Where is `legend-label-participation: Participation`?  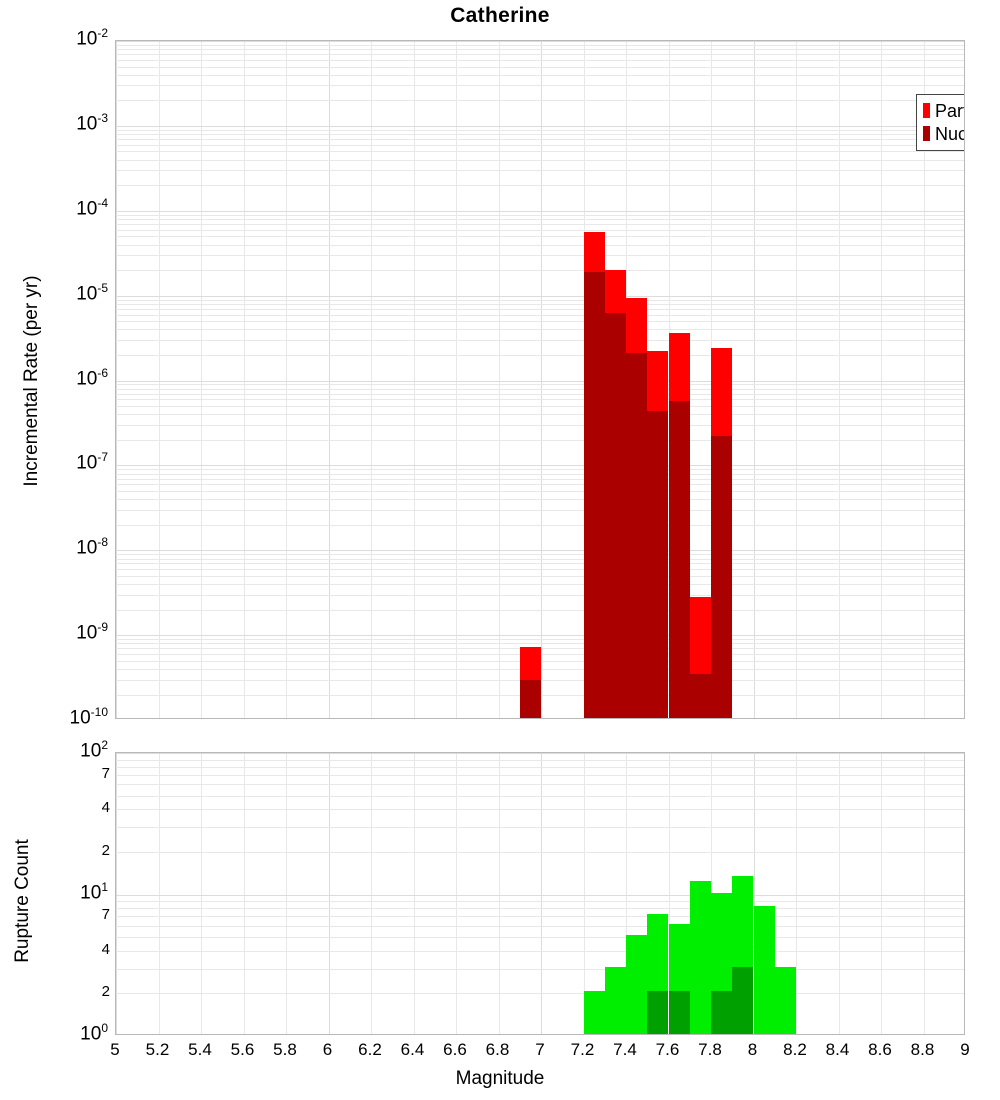 legend-label-participation: Participation is located at coordinates (949, 110).